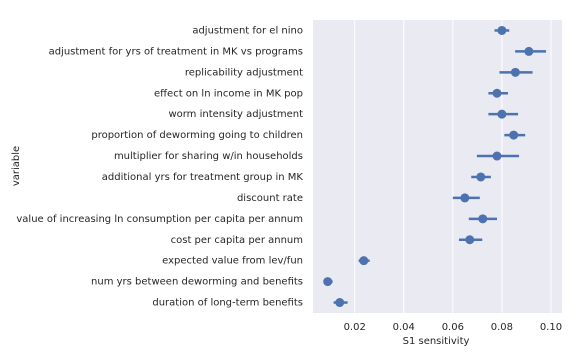 The image size is (576, 360). Describe the element at coordinates (453, 327) in the screenshot. I see `x-tick-label: 0.06` at that location.